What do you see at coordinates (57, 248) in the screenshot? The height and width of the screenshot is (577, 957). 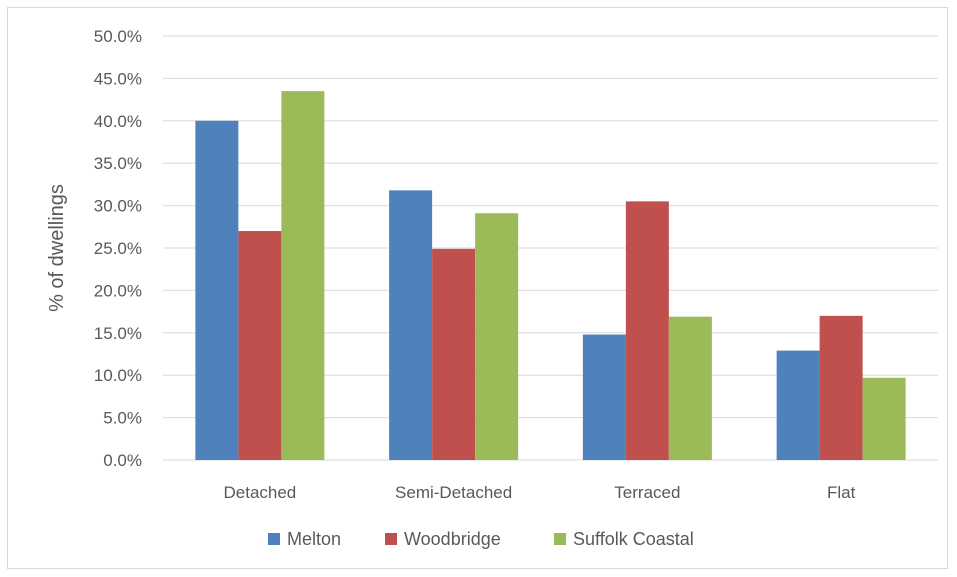 I see `y-axis-title: % of dwellings` at bounding box center [57, 248].